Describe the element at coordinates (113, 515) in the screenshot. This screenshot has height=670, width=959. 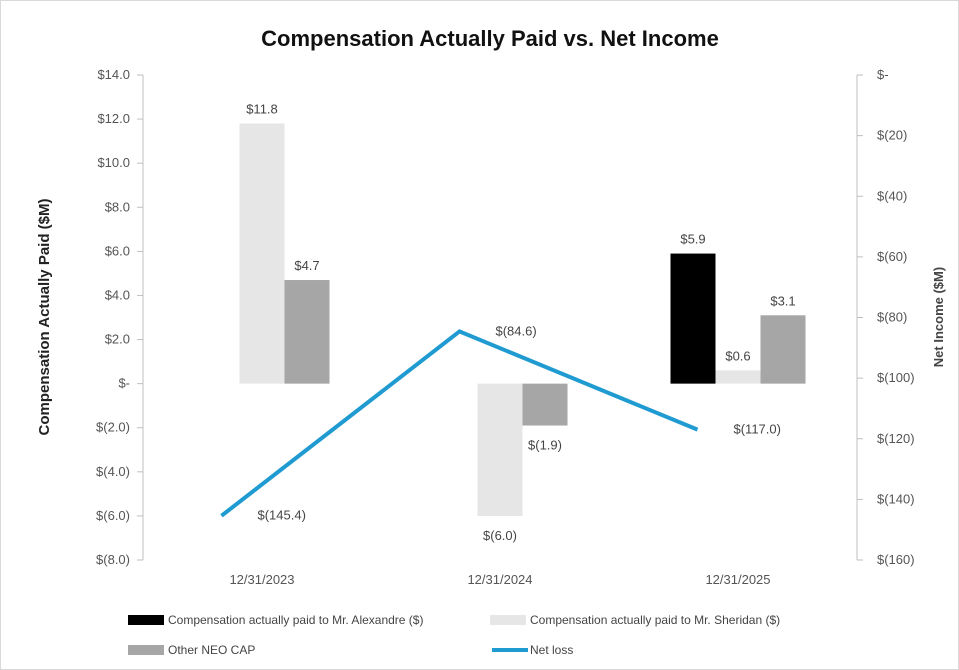
I see `left-tick-label: $(6.0)` at that location.